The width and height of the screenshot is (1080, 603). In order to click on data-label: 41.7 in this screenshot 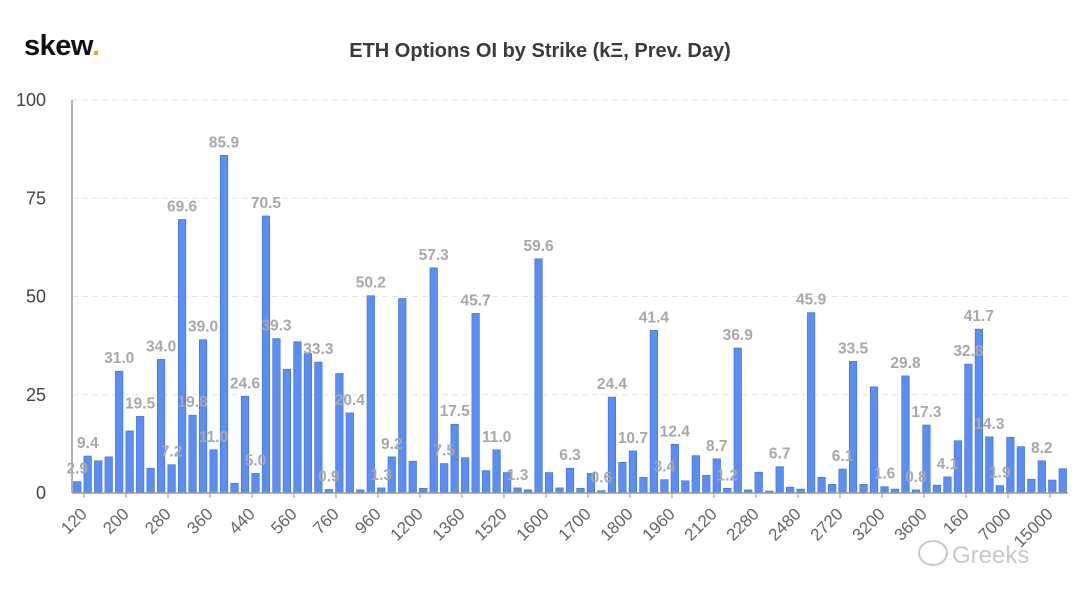, I will do `click(979, 316)`.